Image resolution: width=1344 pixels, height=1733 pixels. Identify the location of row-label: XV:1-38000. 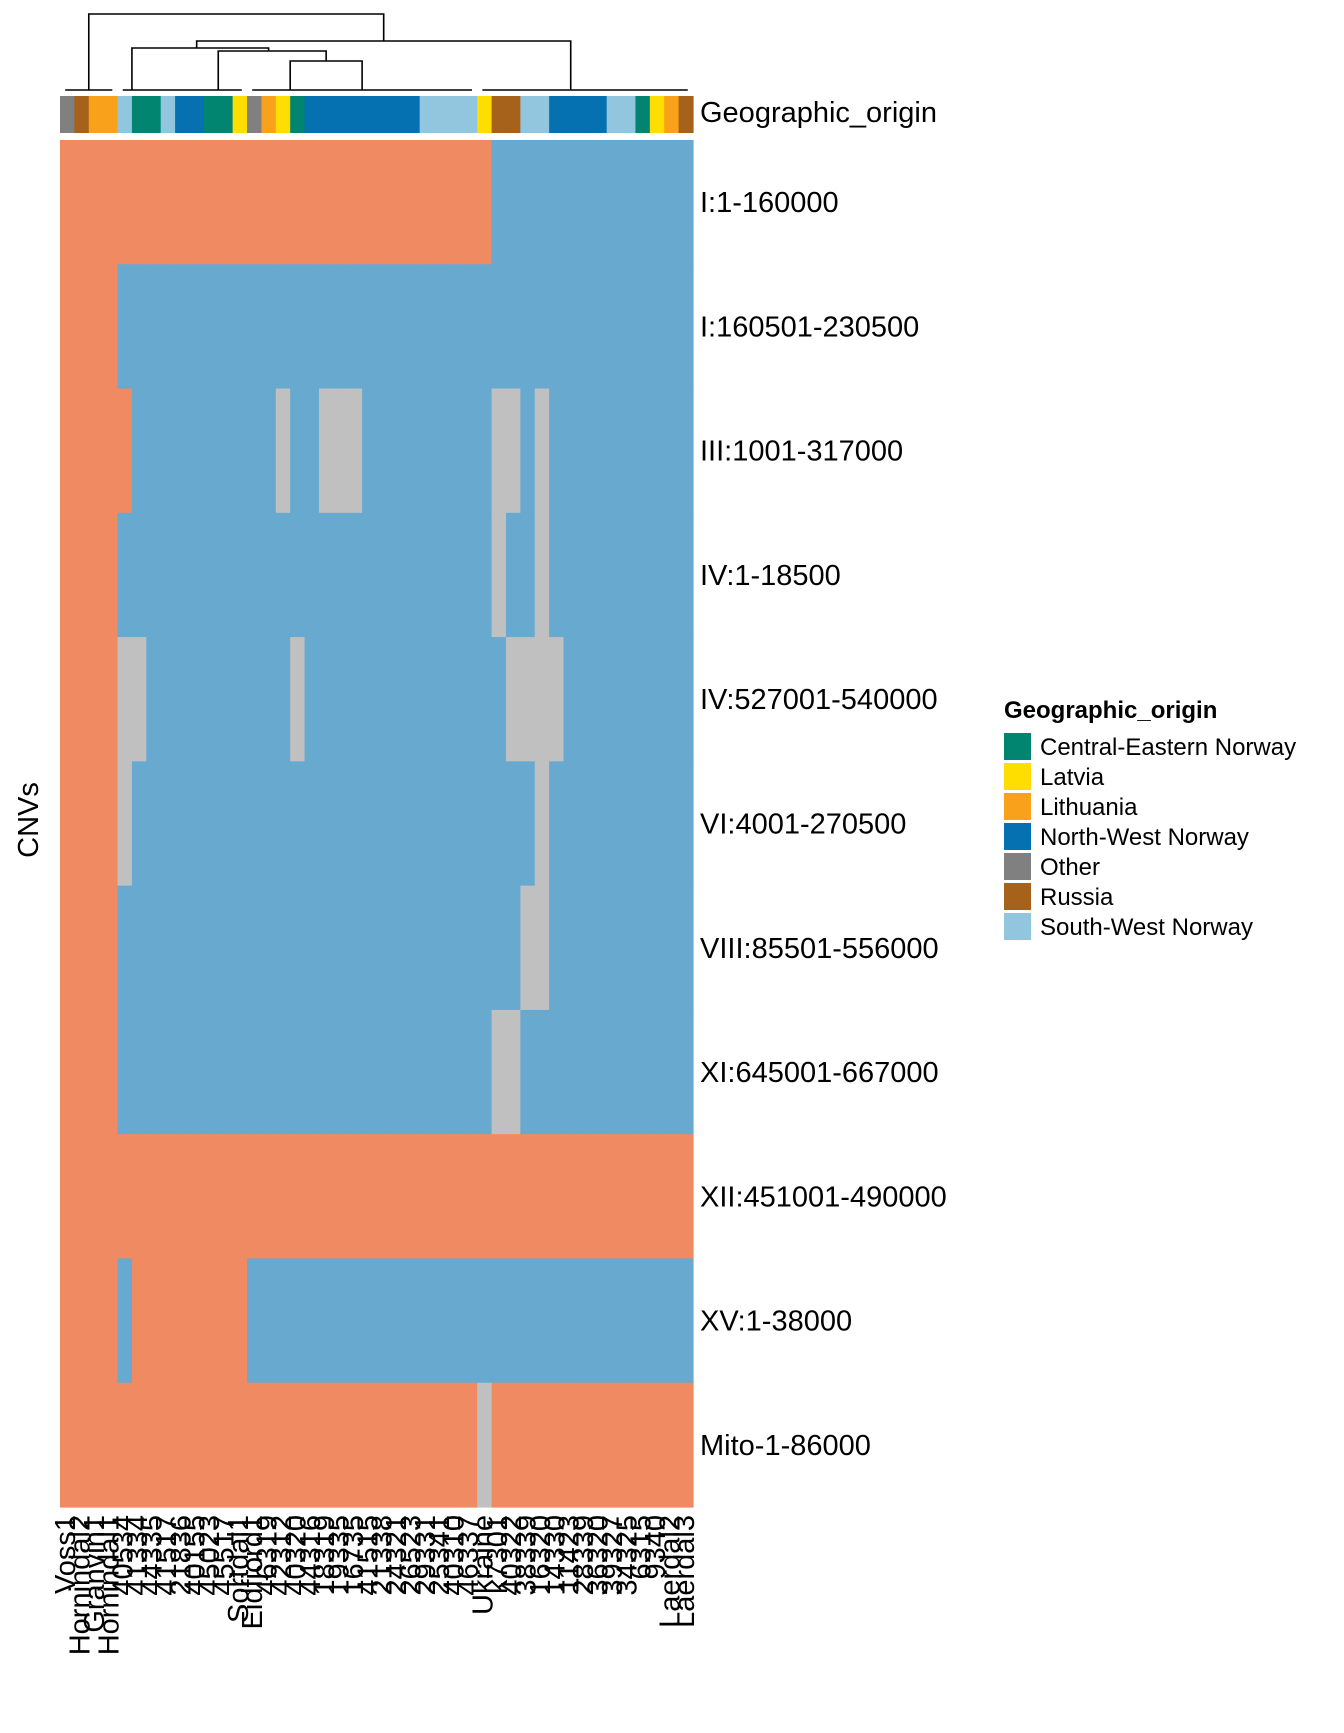
(776, 1322).